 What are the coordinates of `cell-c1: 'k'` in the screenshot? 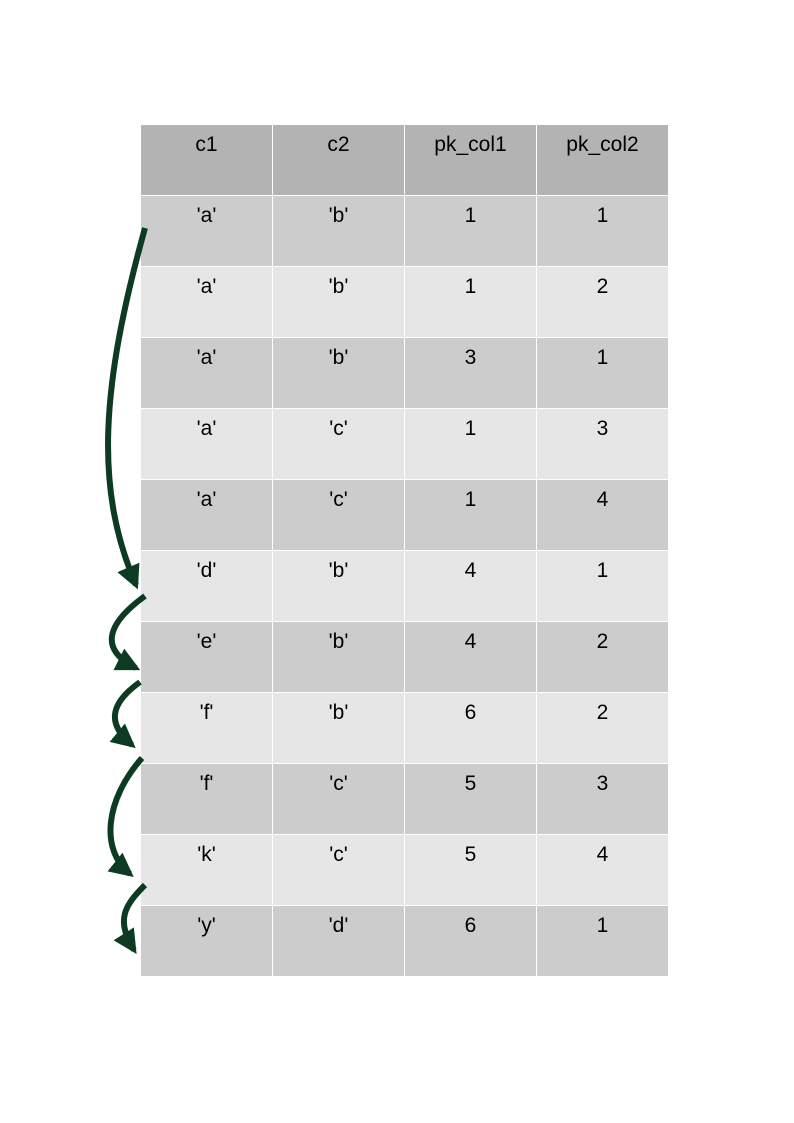 It's located at (206, 870).